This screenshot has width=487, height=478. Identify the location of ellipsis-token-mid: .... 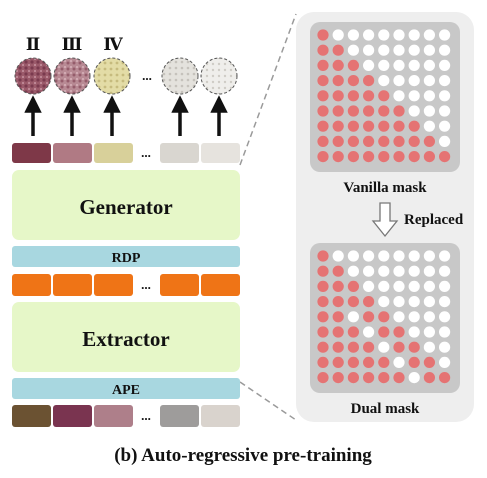
(146, 284).